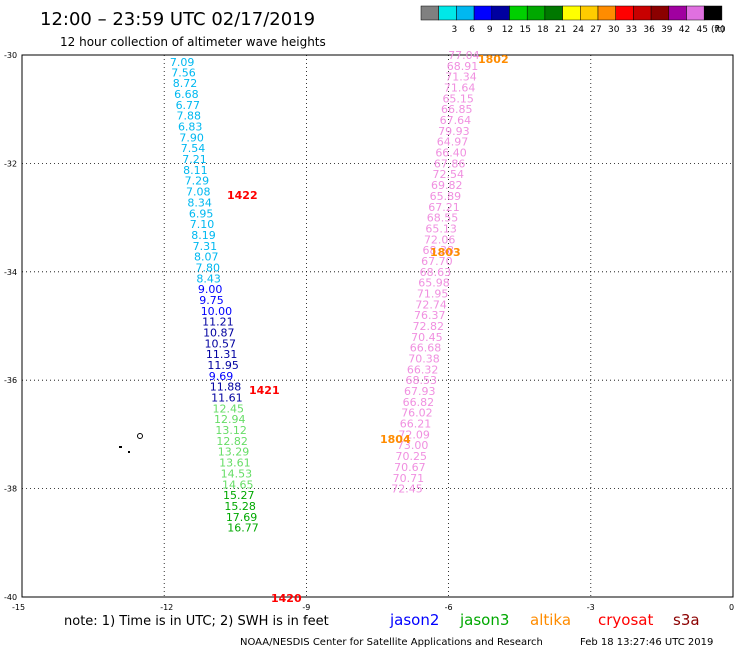 The image size is (740, 650). I want to click on legend-label: 9, so click(490, 30).